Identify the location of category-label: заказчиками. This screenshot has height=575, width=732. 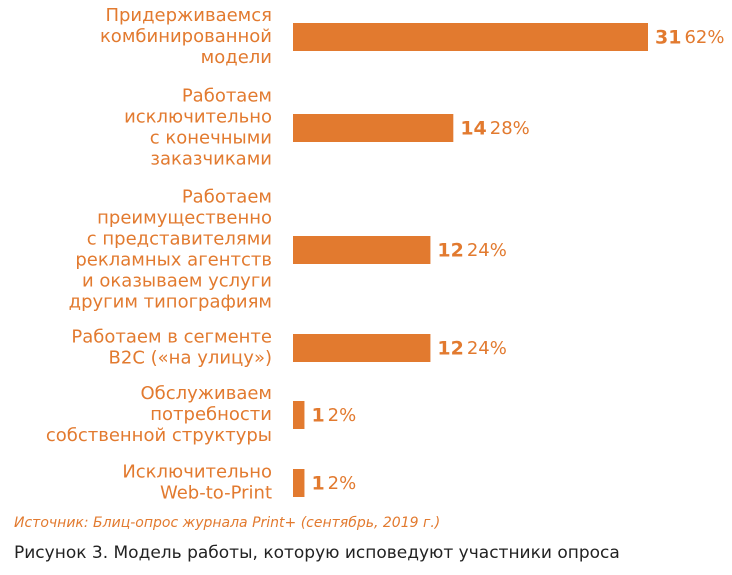
(211, 159).